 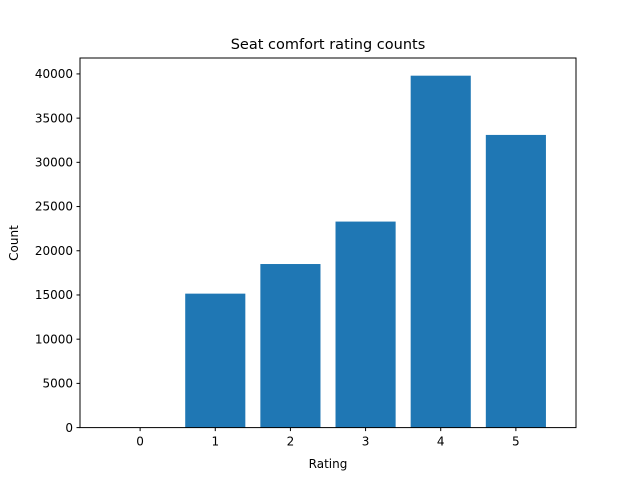 I want to click on y-tick-label: 30000, so click(x=54, y=163).